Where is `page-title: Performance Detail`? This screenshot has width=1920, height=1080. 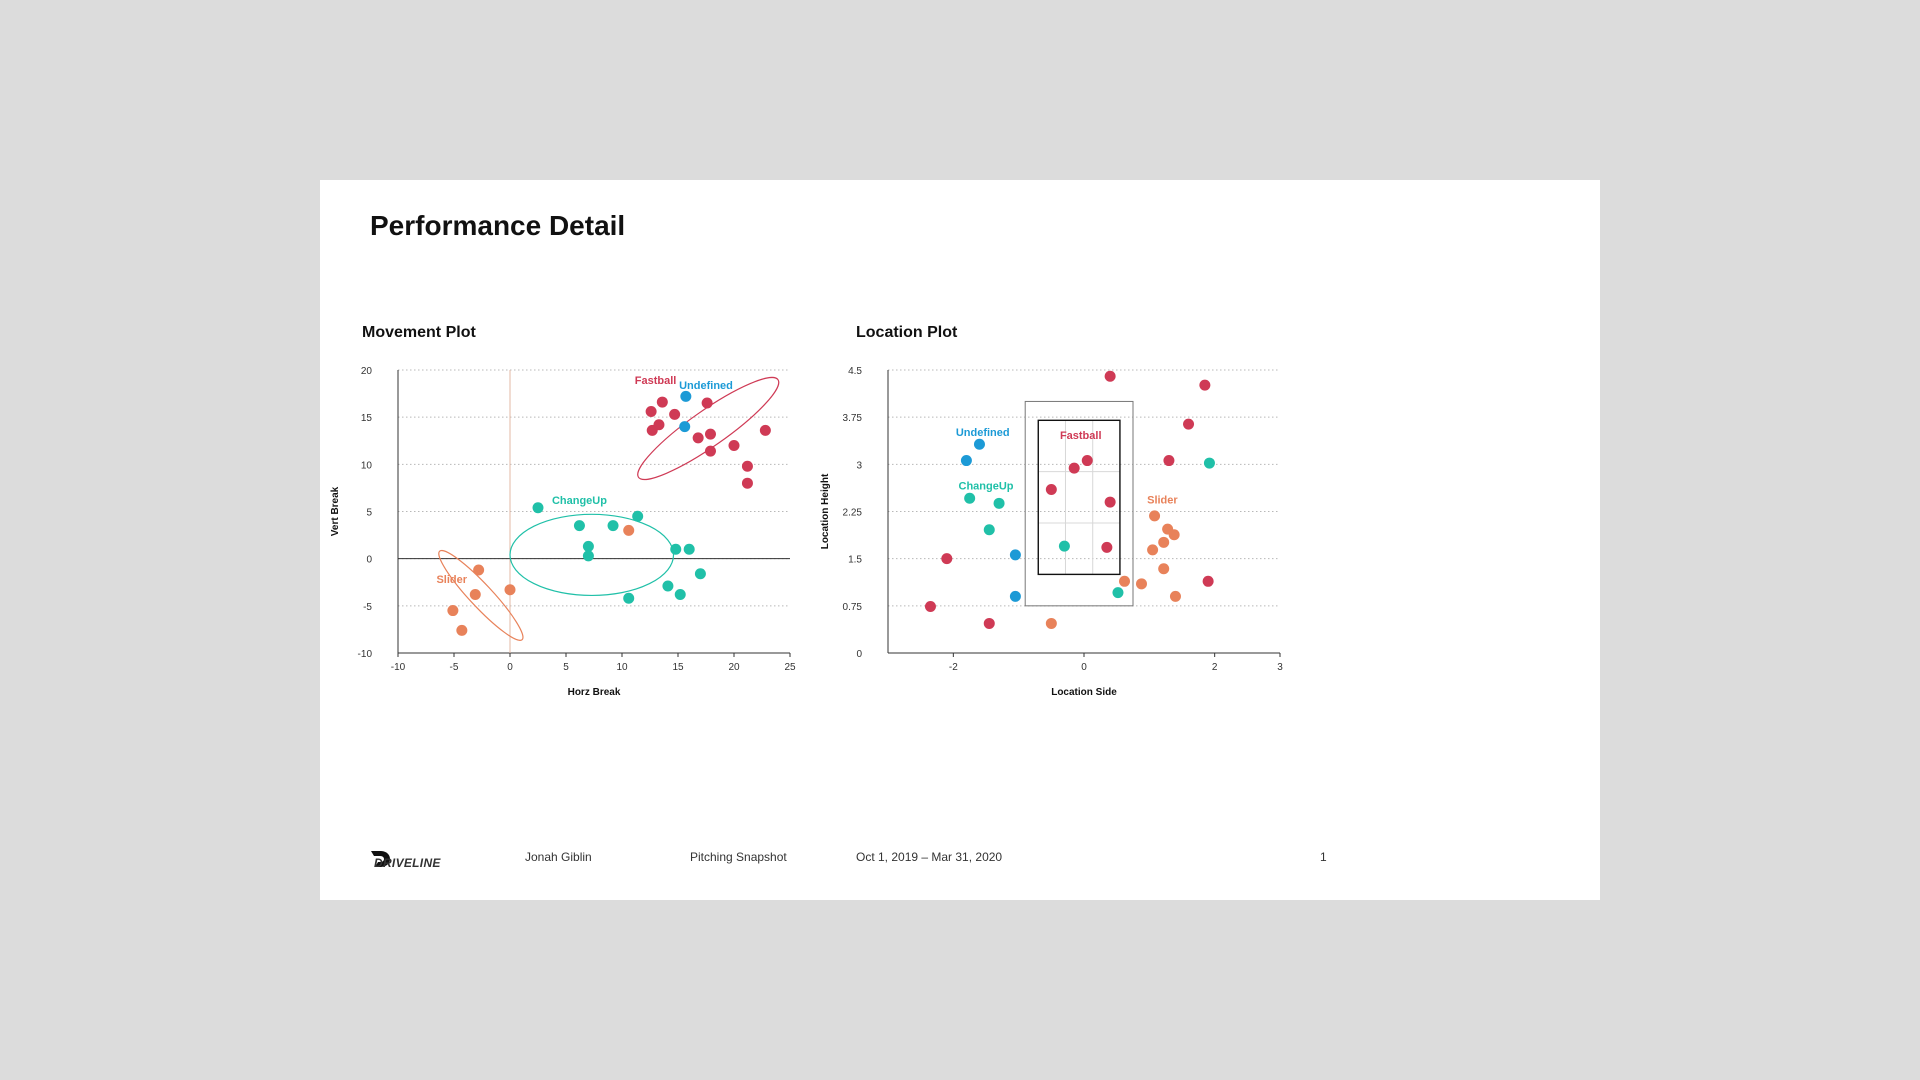 page-title: Performance Detail is located at coordinates (498, 225).